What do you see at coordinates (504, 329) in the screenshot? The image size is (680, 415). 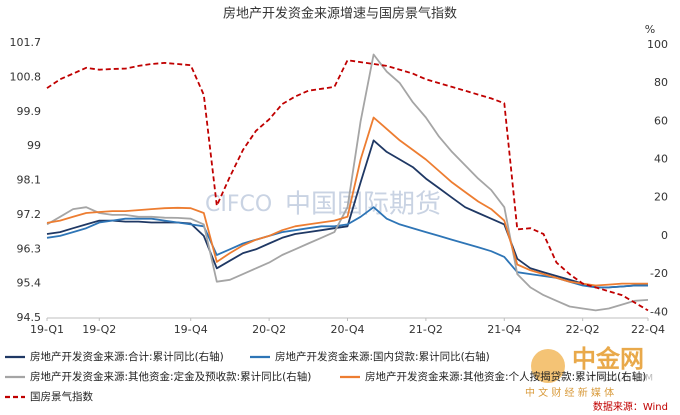 I see `x-tick-label: 21-Q4` at bounding box center [504, 329].